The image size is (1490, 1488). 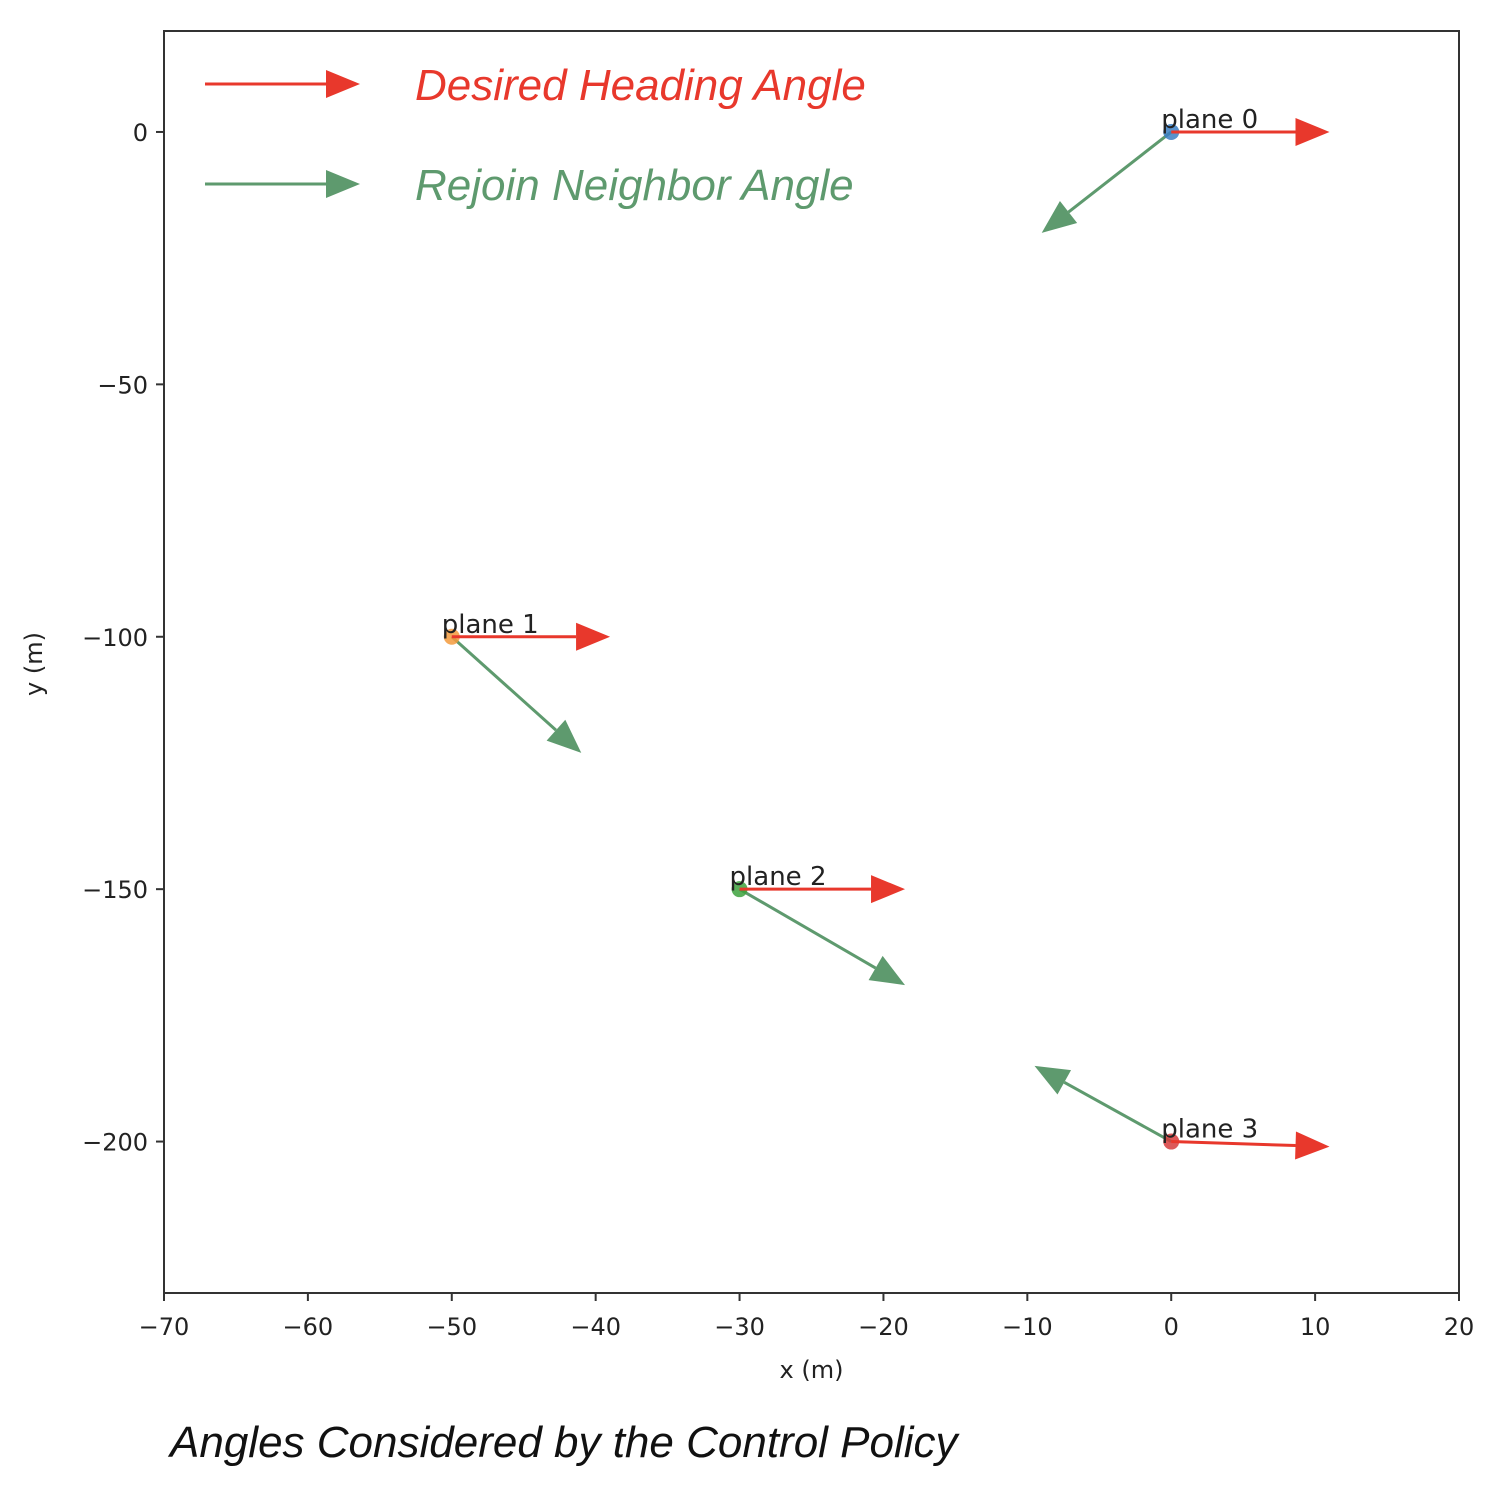 I want to click on plane-label: plane 3, so click(x=1209, y=1130).